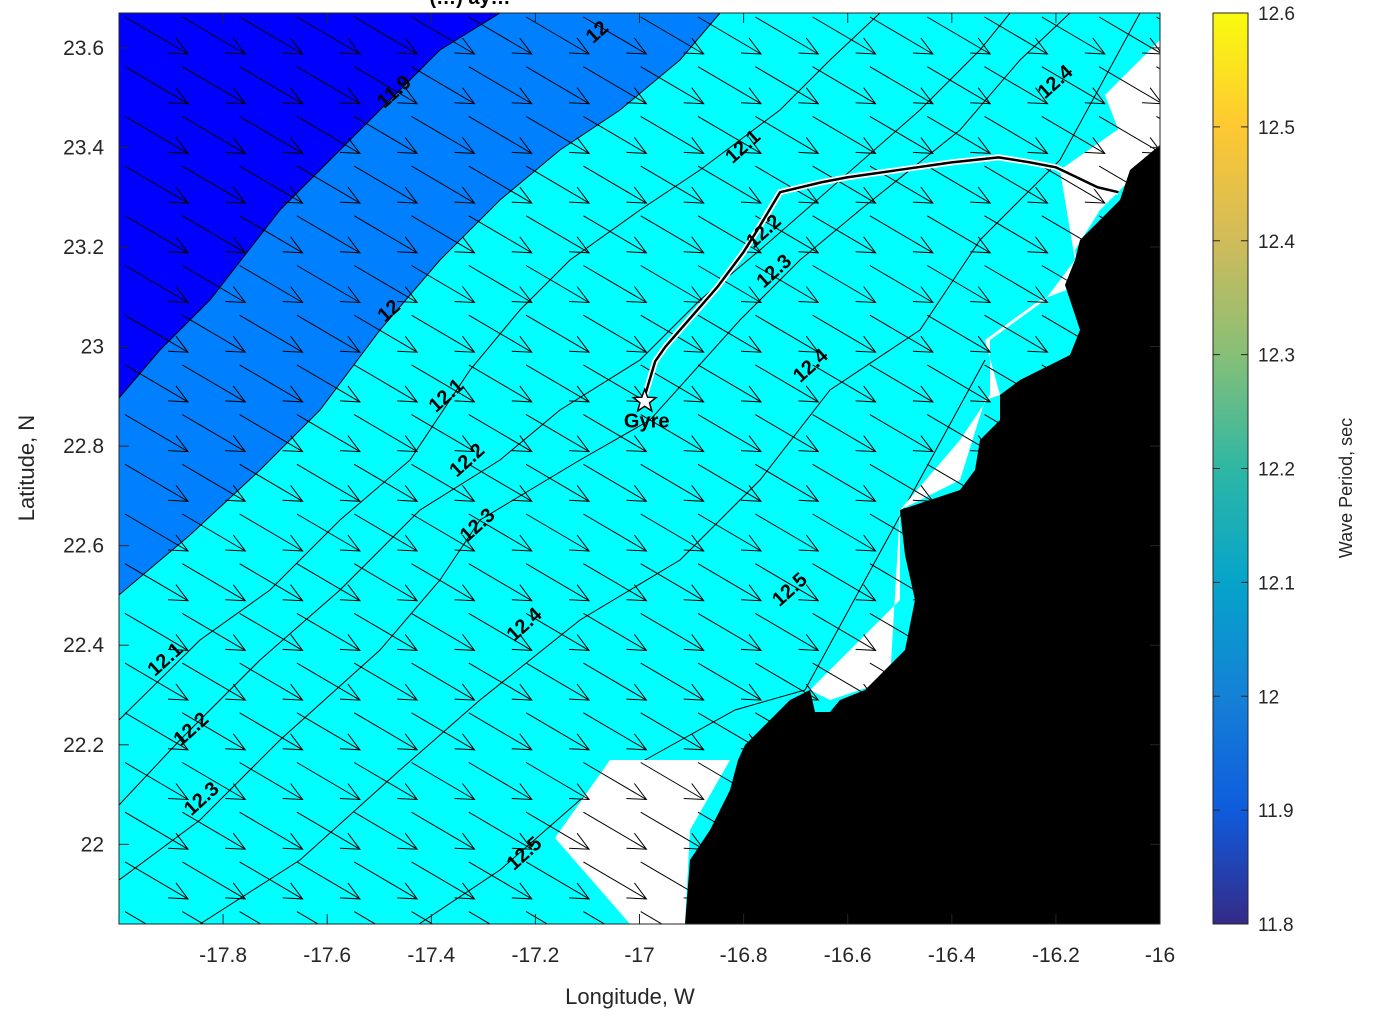  I want to click on colorbar-tick-label: 12.4, so click(1276, 242).